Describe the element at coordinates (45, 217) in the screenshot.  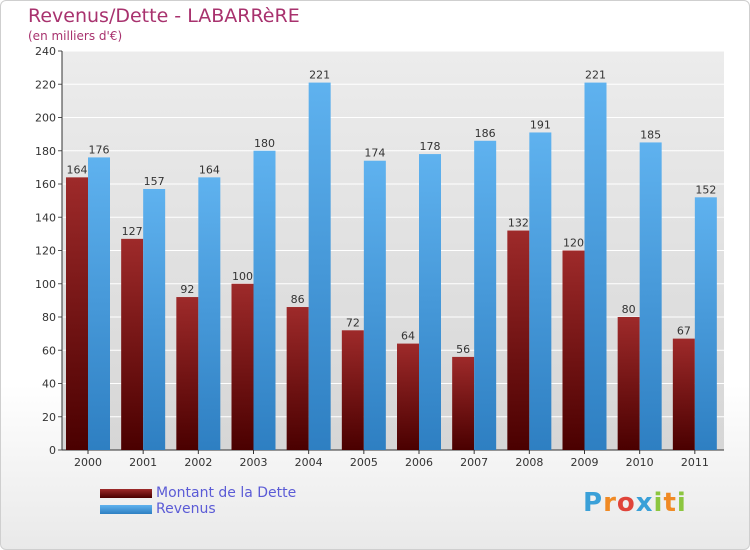
I see `y-tick-label: 140` at that location.